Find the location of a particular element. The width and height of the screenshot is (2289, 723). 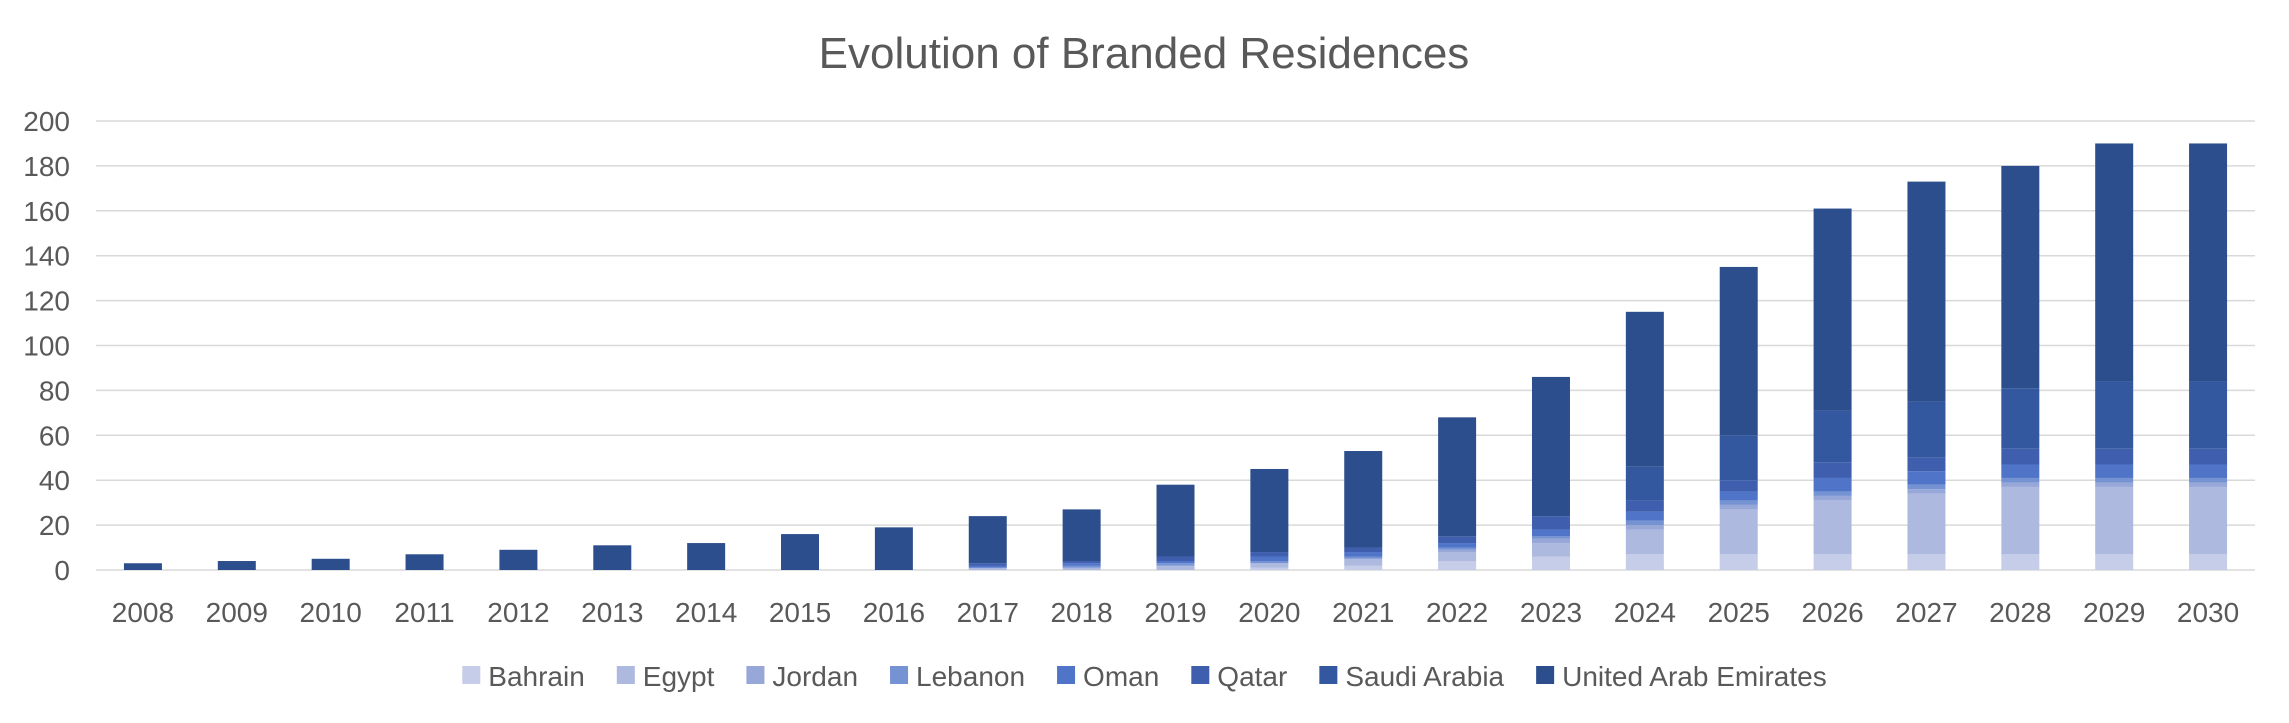

x-tick-label: 2023 is located at coordinates (1551, 612).